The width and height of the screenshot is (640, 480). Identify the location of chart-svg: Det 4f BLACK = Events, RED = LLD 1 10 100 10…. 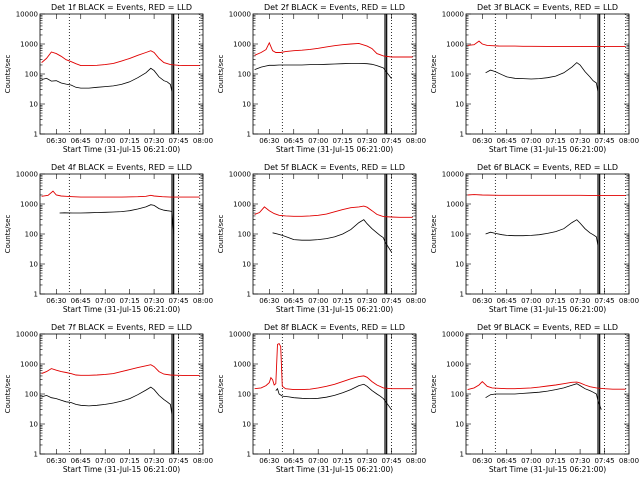
(108, 238).